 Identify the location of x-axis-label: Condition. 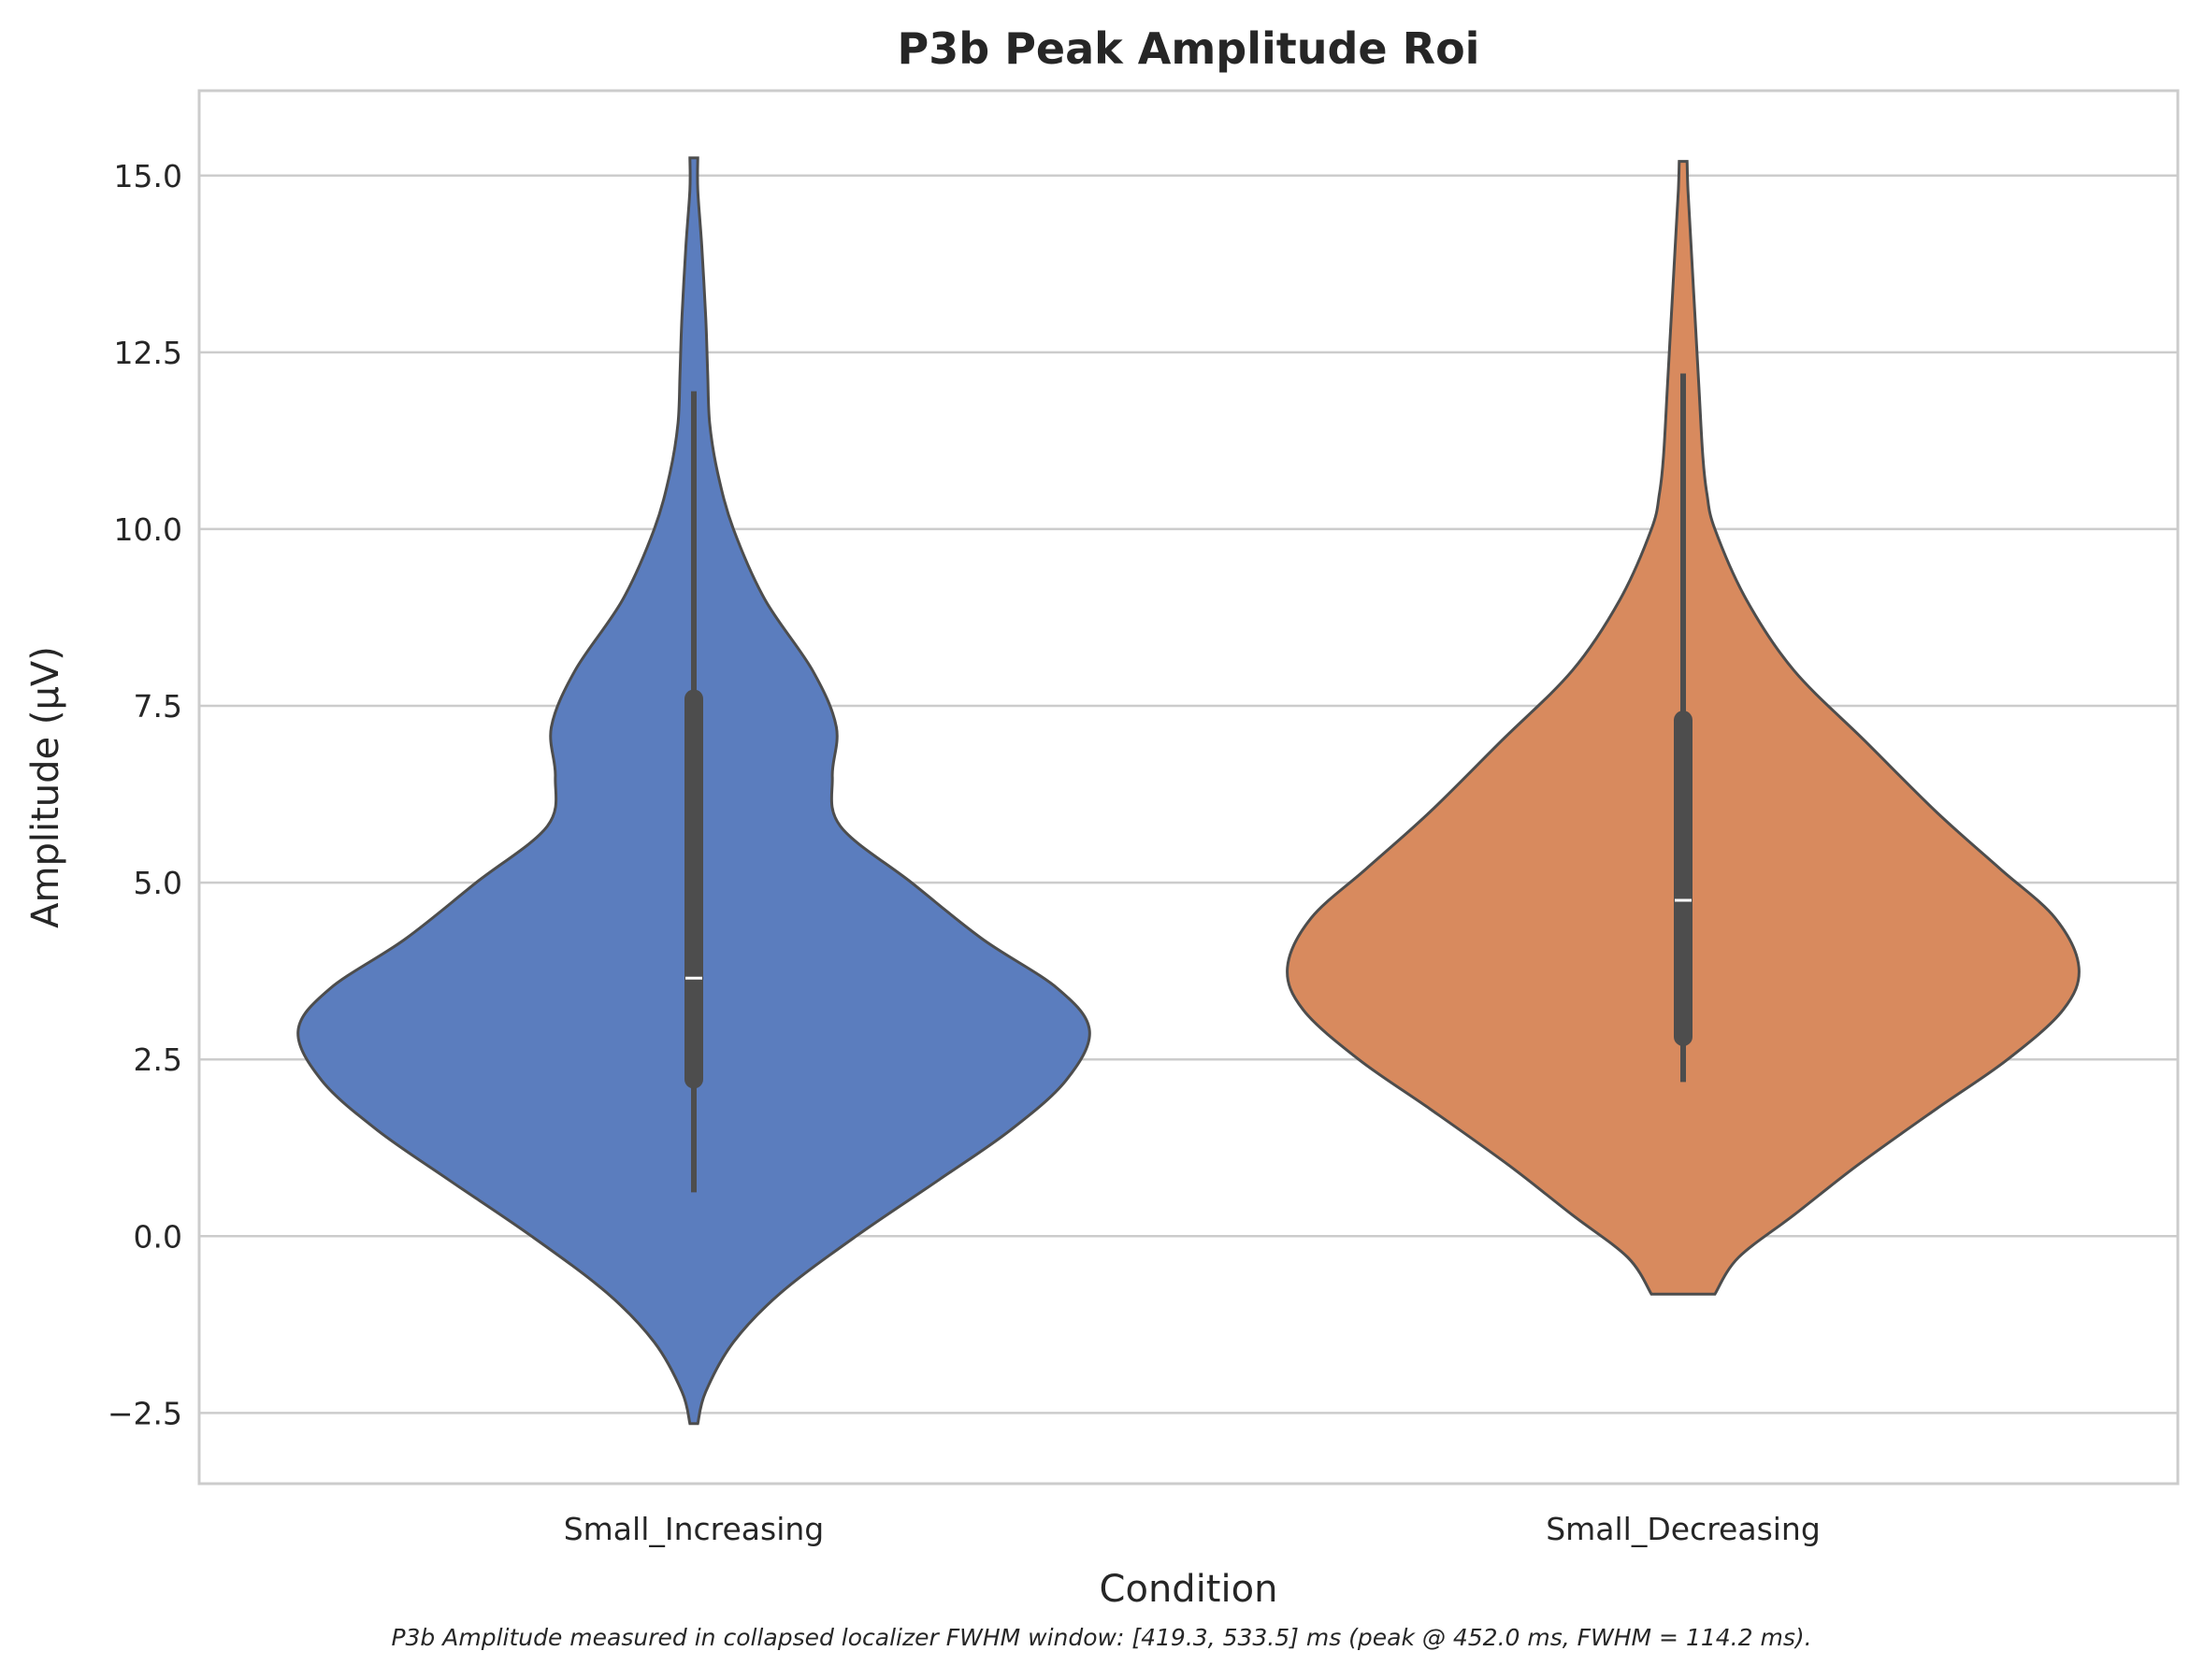
(1189, 1589).